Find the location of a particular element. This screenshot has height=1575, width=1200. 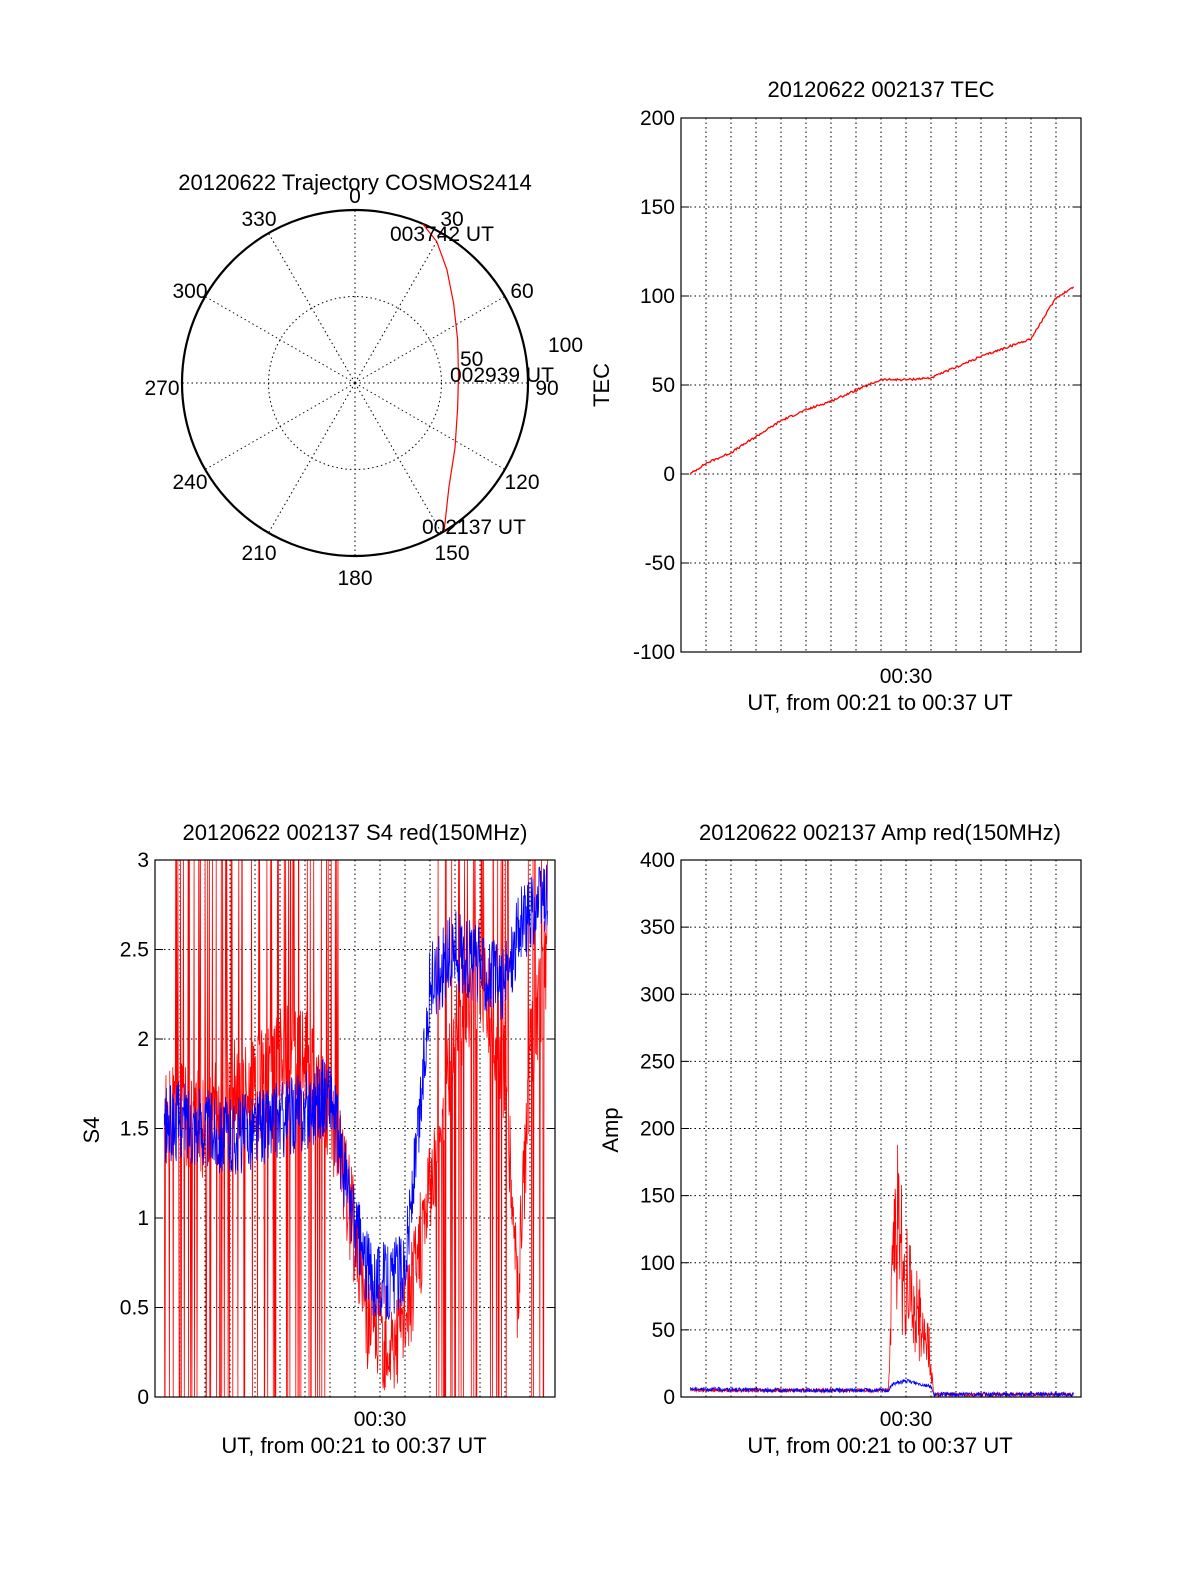

amp-y-tick-label: 200 is located at coordinates (657, 1129).